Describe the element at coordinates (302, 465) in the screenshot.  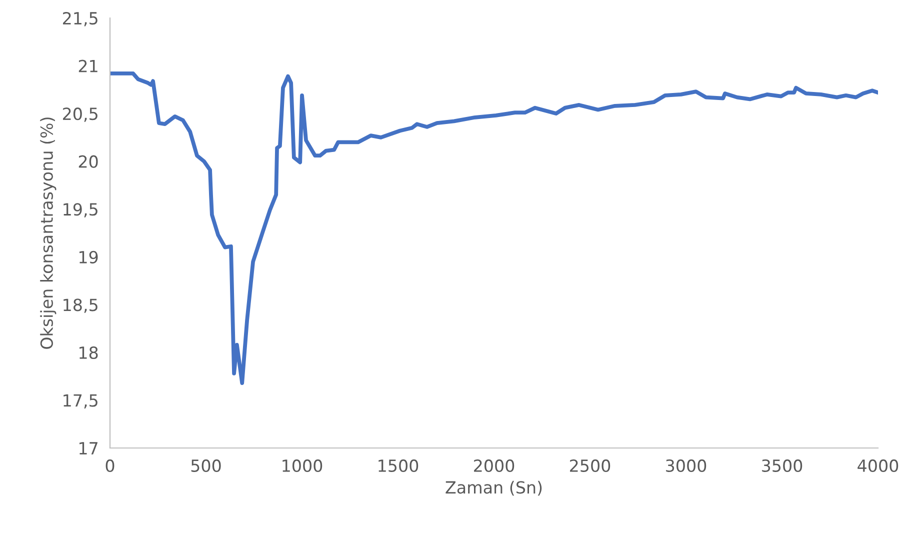
I see `x-tick-label: 1000` at that location.